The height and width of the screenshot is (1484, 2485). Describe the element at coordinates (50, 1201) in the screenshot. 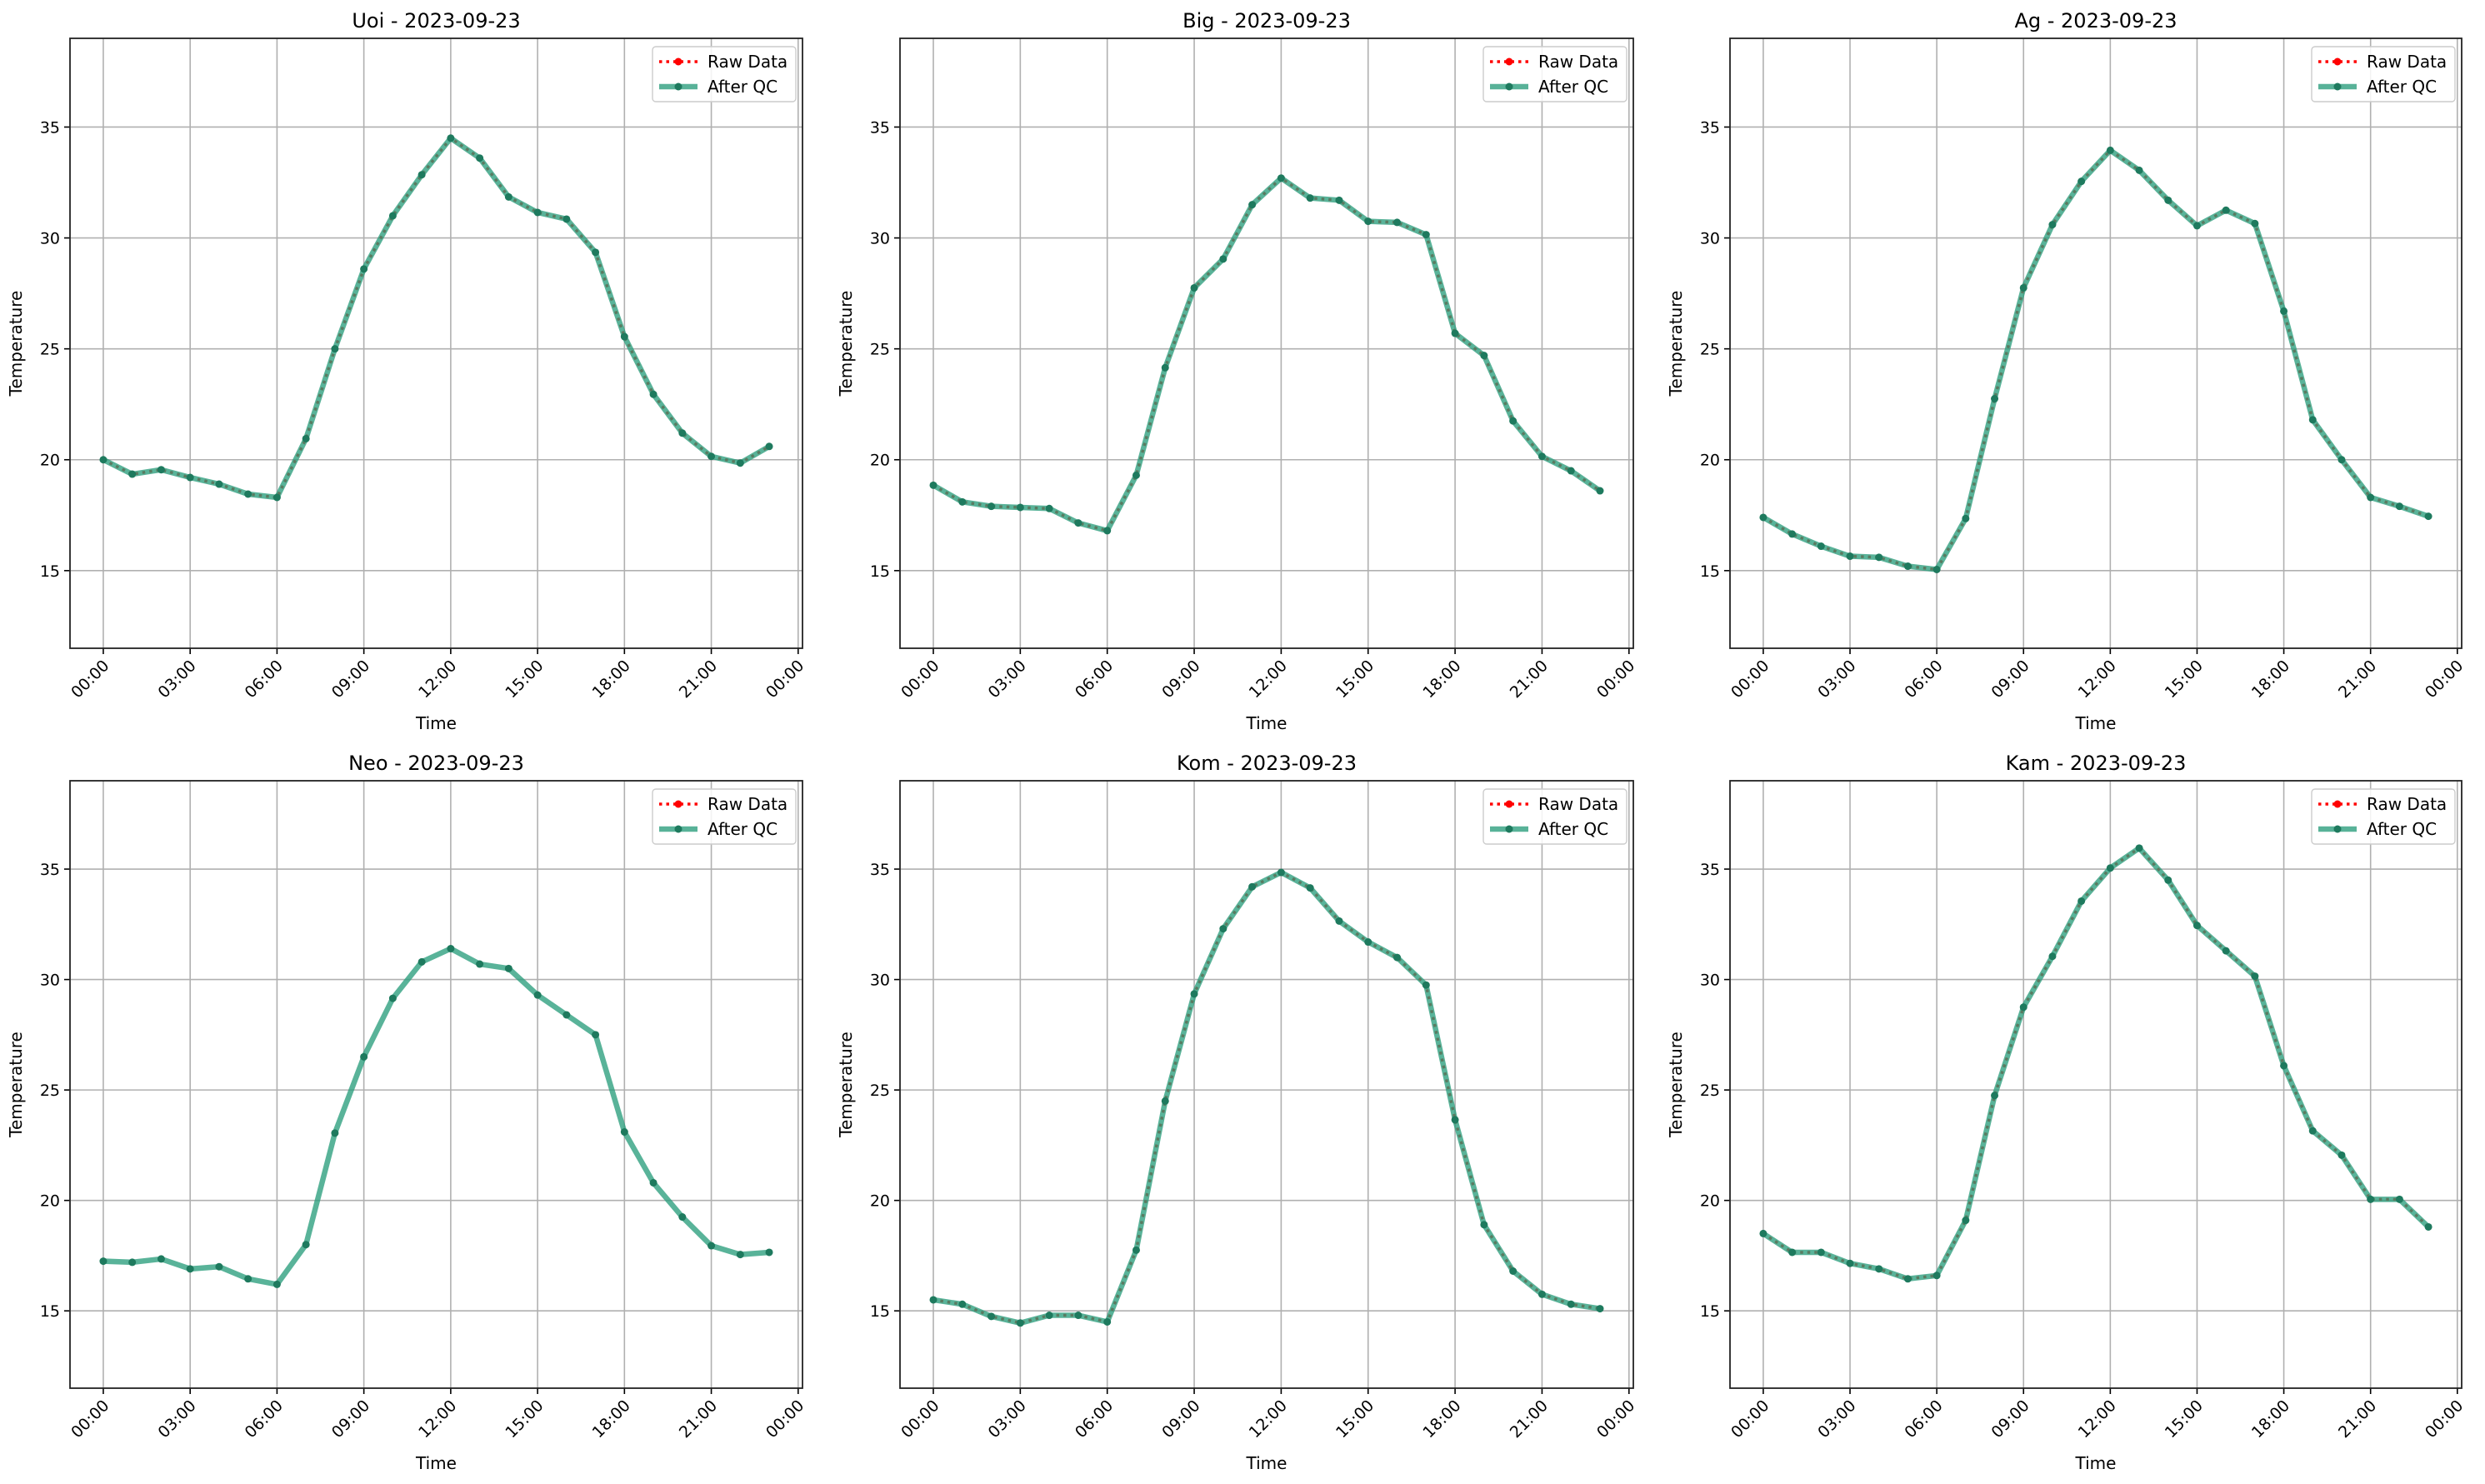

I see `y-tick-label: 20` at that location.